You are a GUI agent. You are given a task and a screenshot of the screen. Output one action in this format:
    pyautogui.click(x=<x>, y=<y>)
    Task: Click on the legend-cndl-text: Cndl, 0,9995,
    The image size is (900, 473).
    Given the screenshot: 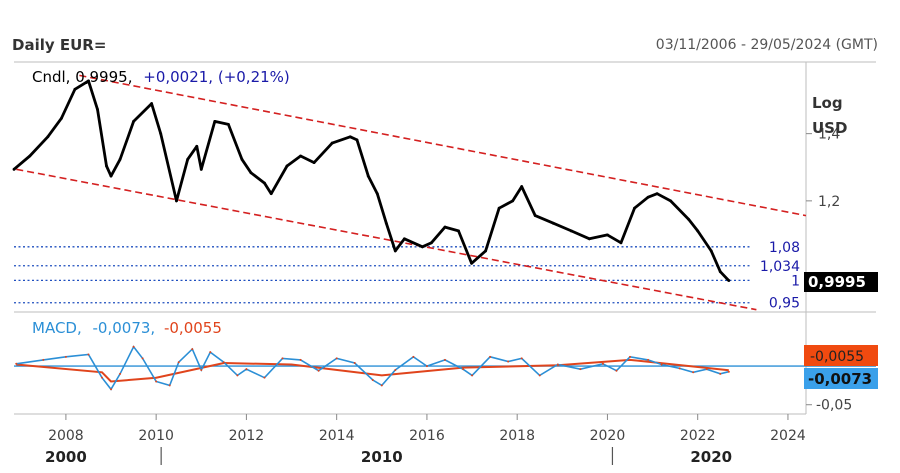 What is the action you would take?
    pyautogui.click(x=82, y=77)
    